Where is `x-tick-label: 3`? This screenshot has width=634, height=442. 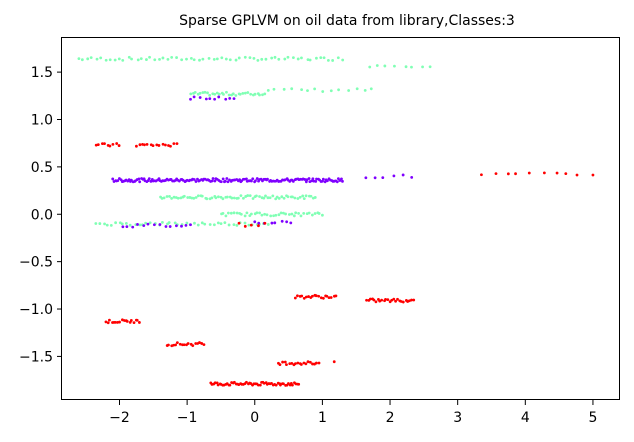
x-tick-label: 3 is located at coordinates (457, 418).